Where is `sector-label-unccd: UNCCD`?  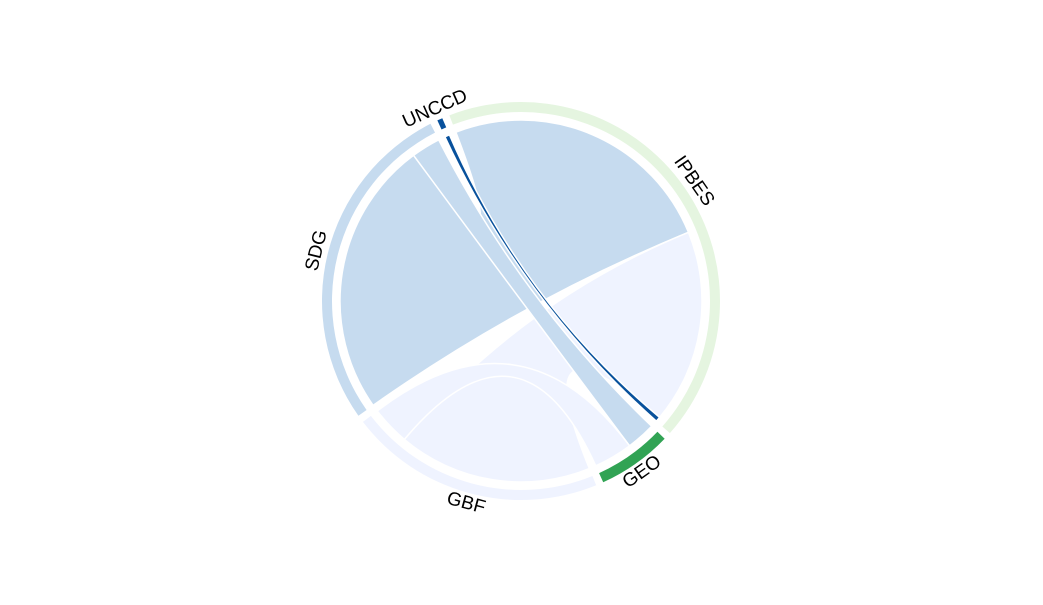 sector-label-unccd: UNCCD is located at coordinates (435, 108).